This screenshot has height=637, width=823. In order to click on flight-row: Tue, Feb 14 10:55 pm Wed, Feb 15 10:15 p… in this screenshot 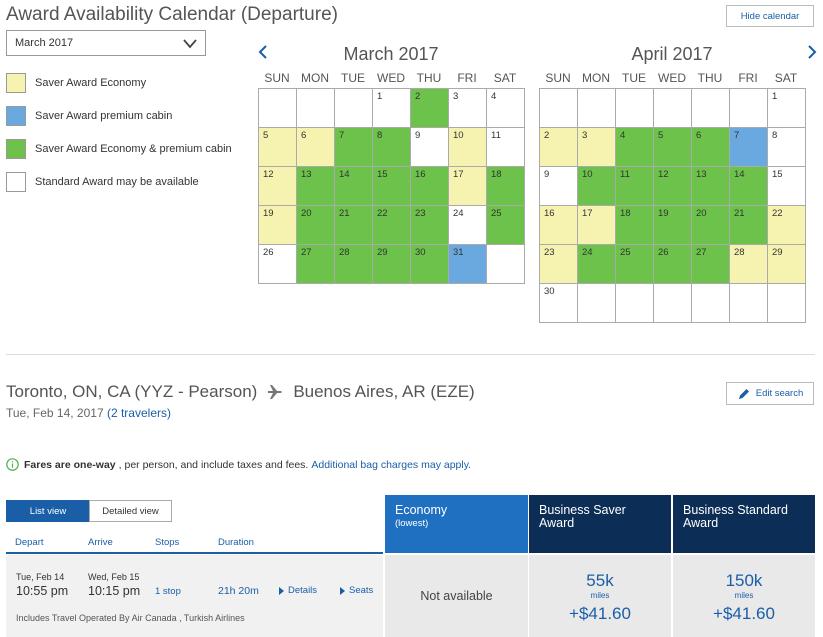, I will do `click(194, 596)`.